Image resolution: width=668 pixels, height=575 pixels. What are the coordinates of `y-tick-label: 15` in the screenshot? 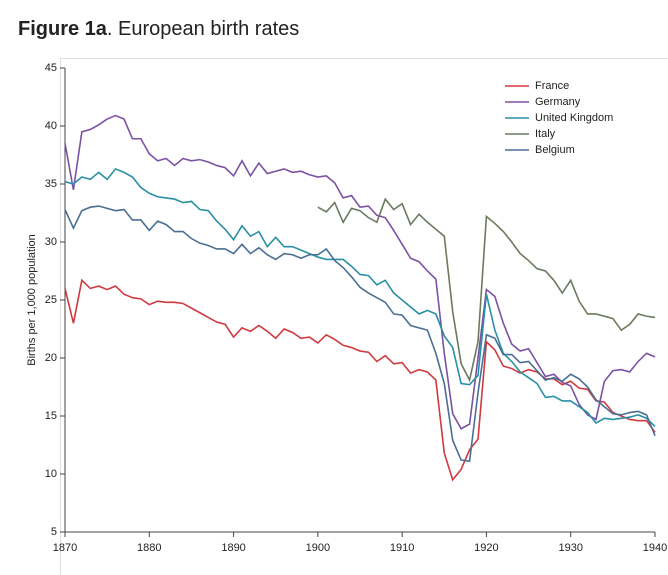 It's located at (51, 416).